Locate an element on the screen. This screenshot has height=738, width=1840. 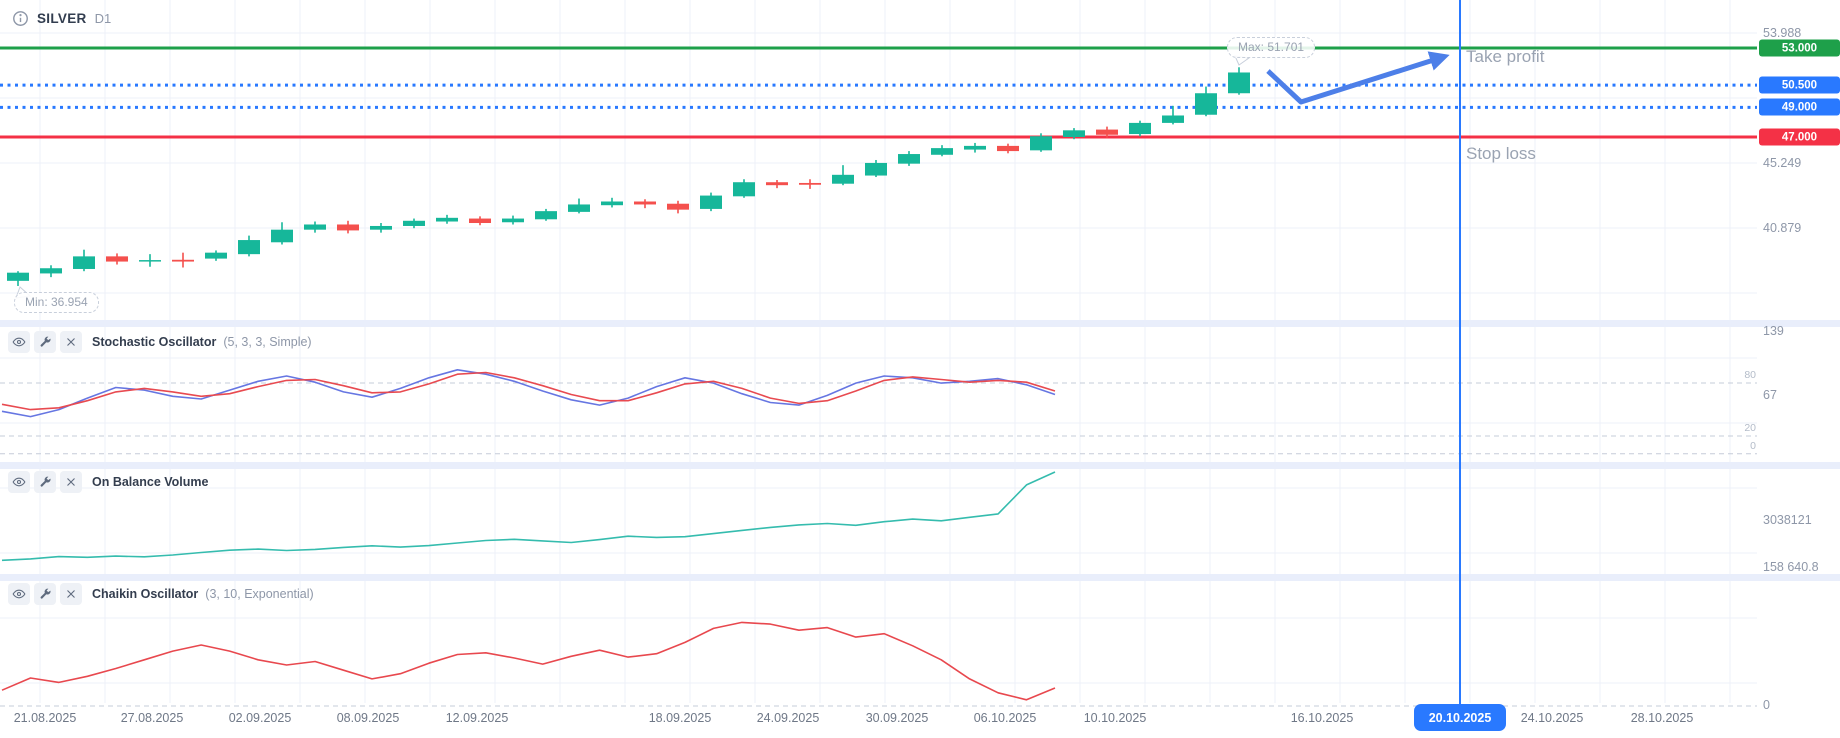
time-tick: 10.10.2025 is located at coordinates (1115, 718).